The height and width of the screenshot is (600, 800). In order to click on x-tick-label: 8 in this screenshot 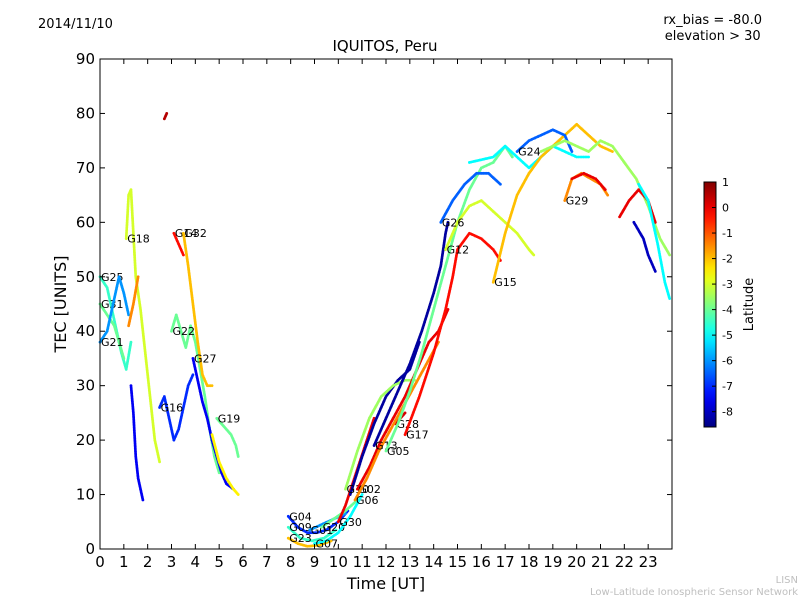, I will do `click(291, 562)`.